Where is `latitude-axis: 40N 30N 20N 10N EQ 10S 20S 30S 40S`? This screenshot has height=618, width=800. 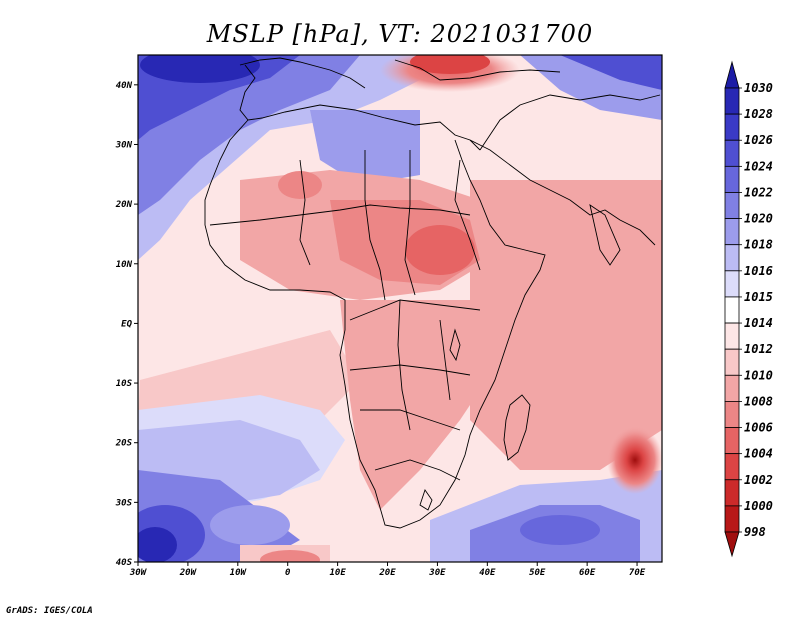
latitude-axis: 40N 30N 20N 10N EQ 10S 20S 30S 40S is located at coordinates (126, 324).